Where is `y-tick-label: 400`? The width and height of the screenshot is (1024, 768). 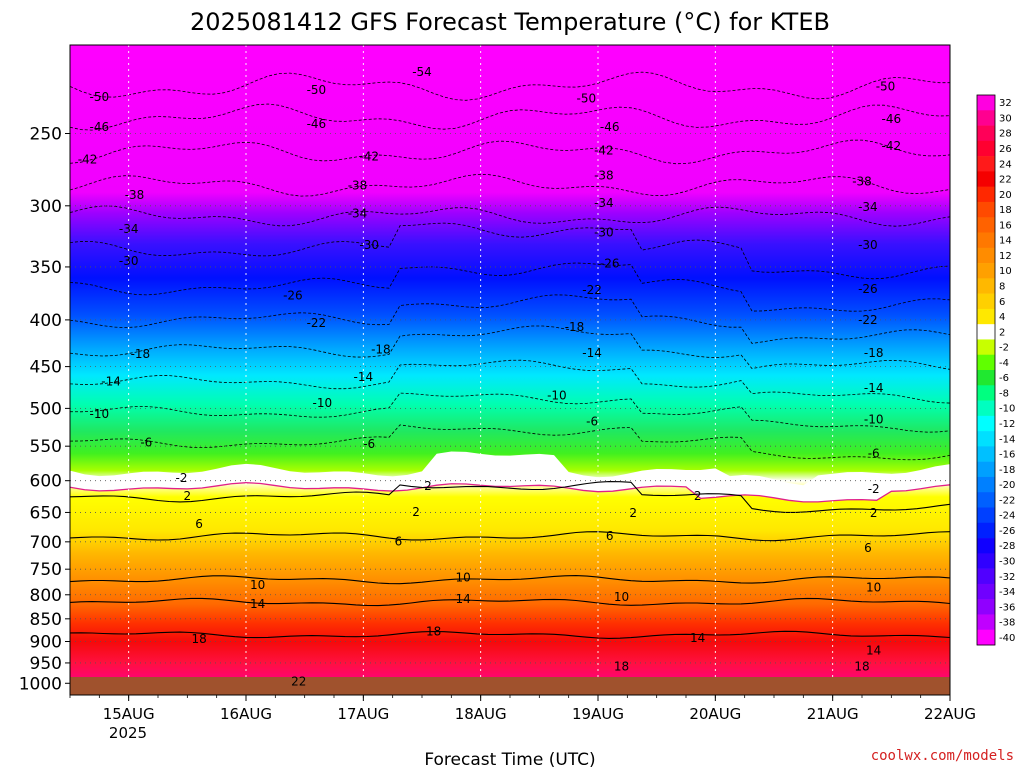 y-tick-label: 400 is located at coordinates (46, 321).